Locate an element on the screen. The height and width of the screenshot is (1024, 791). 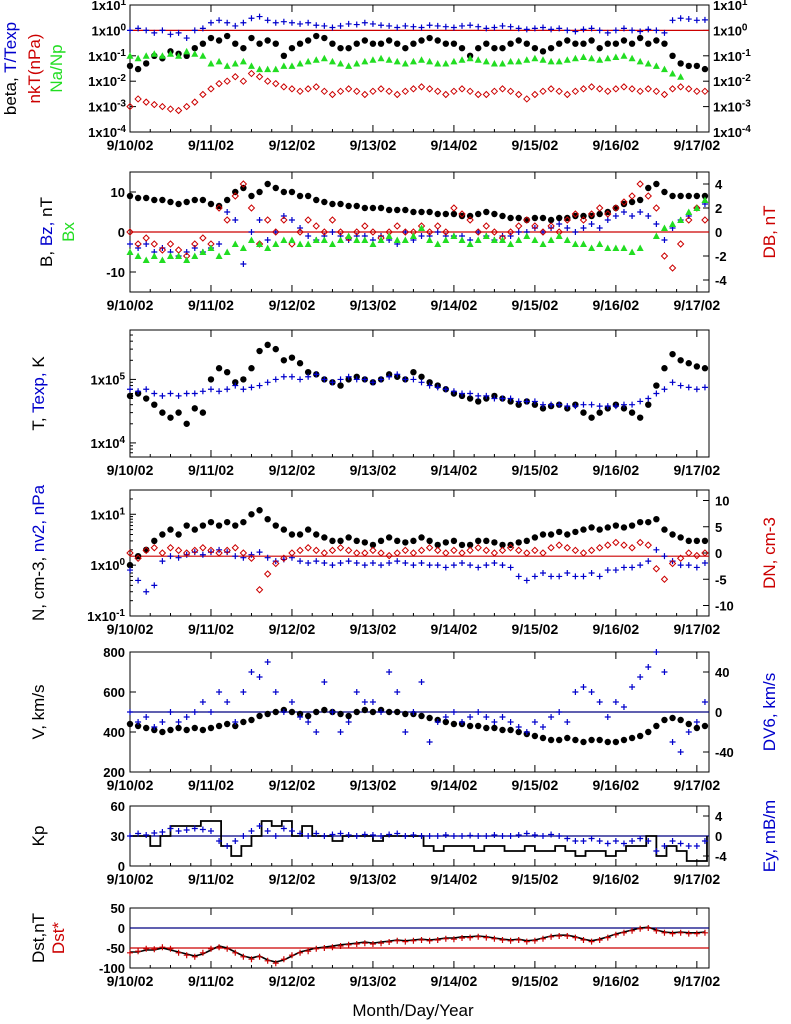
x-tick-label: 9/13/02 is located at coordinates (373, 145).